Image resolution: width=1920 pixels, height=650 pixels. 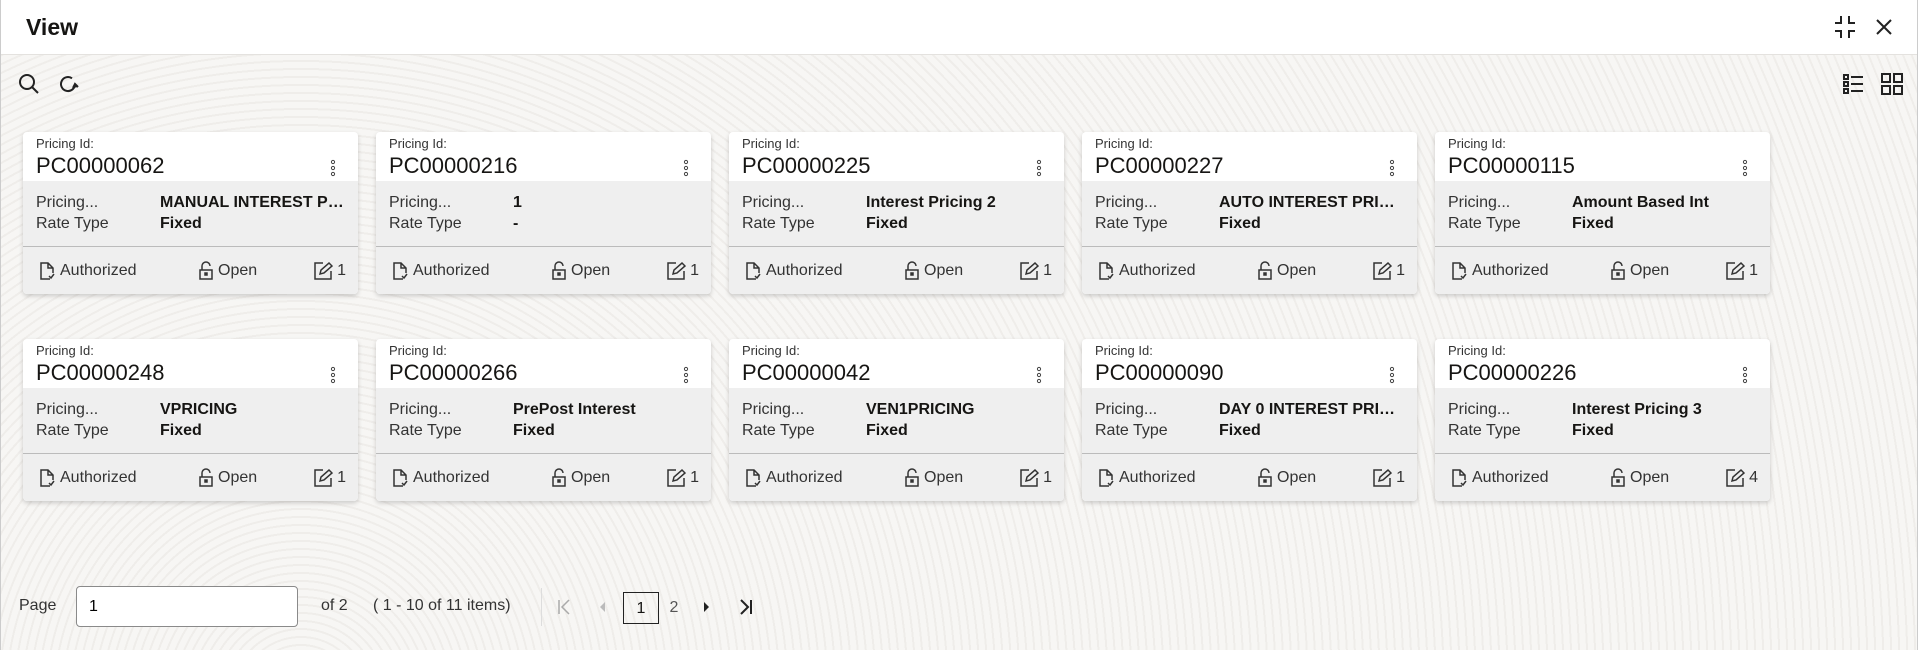 I want to click on pricing-id: PC00000115, so click(x=1511, y=165).